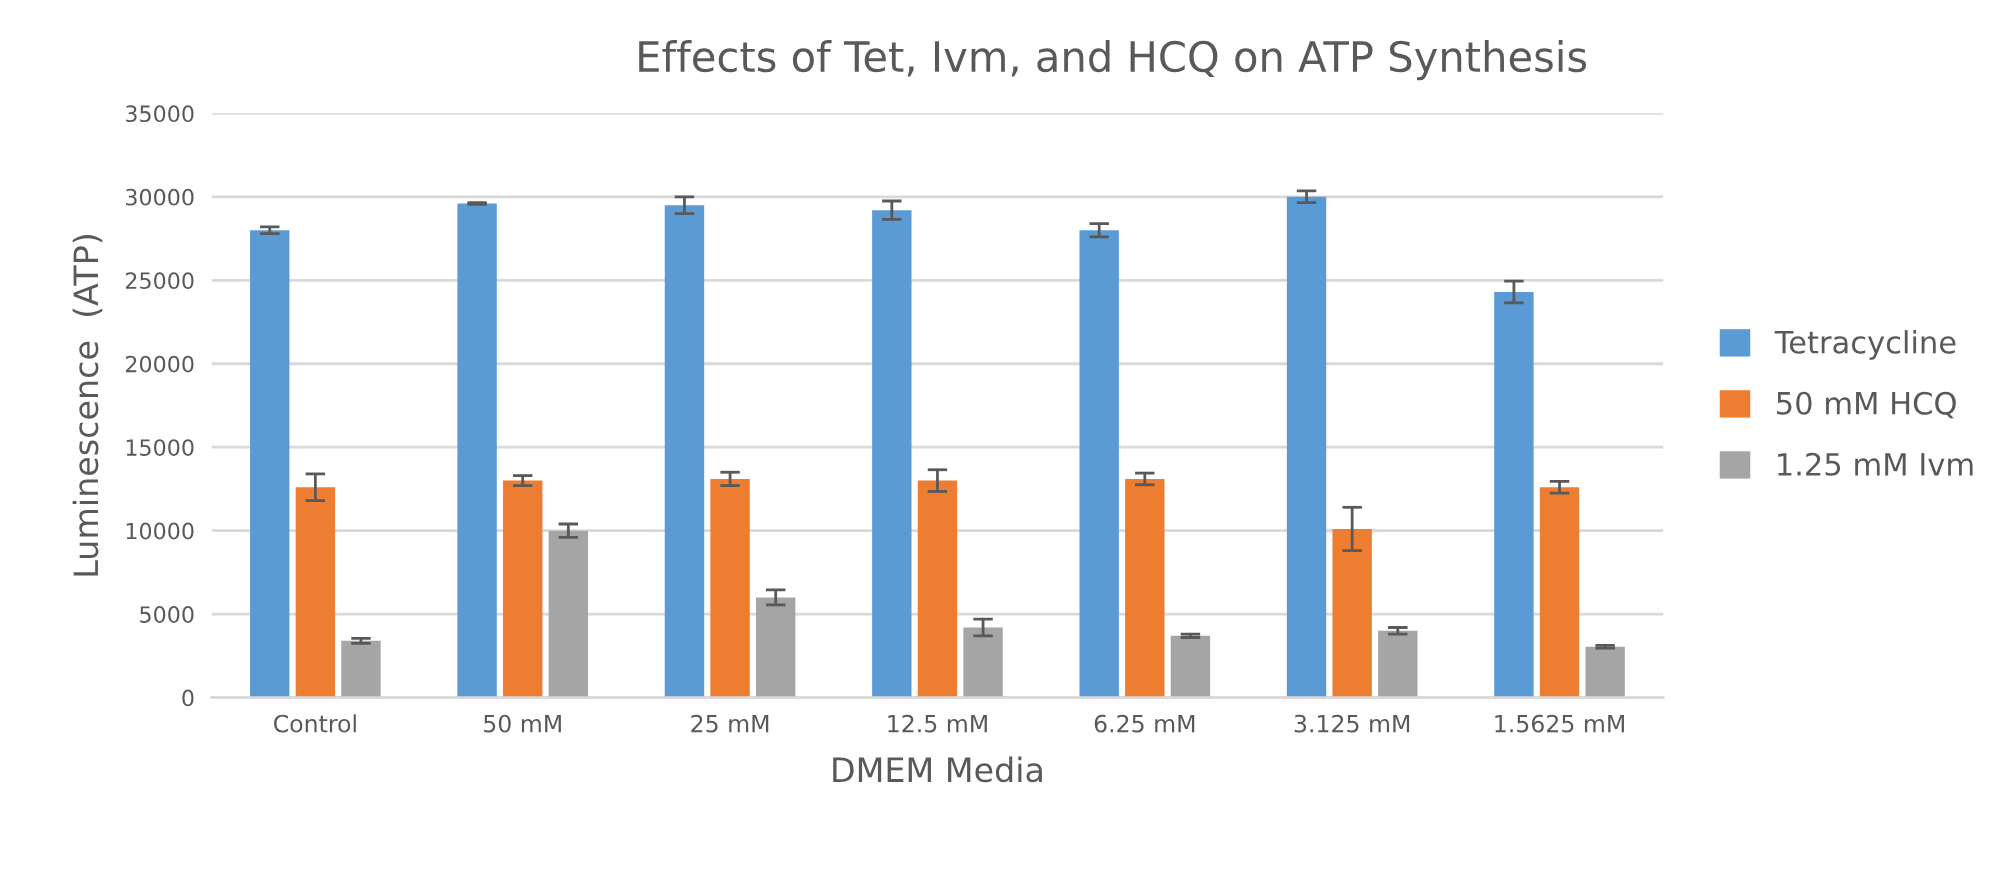 The height and width of the screenshot is (872, 2016). Describe the element at coordinates (159, 281) in the screenshot. I see `y-tick-label: 25000` at that location.